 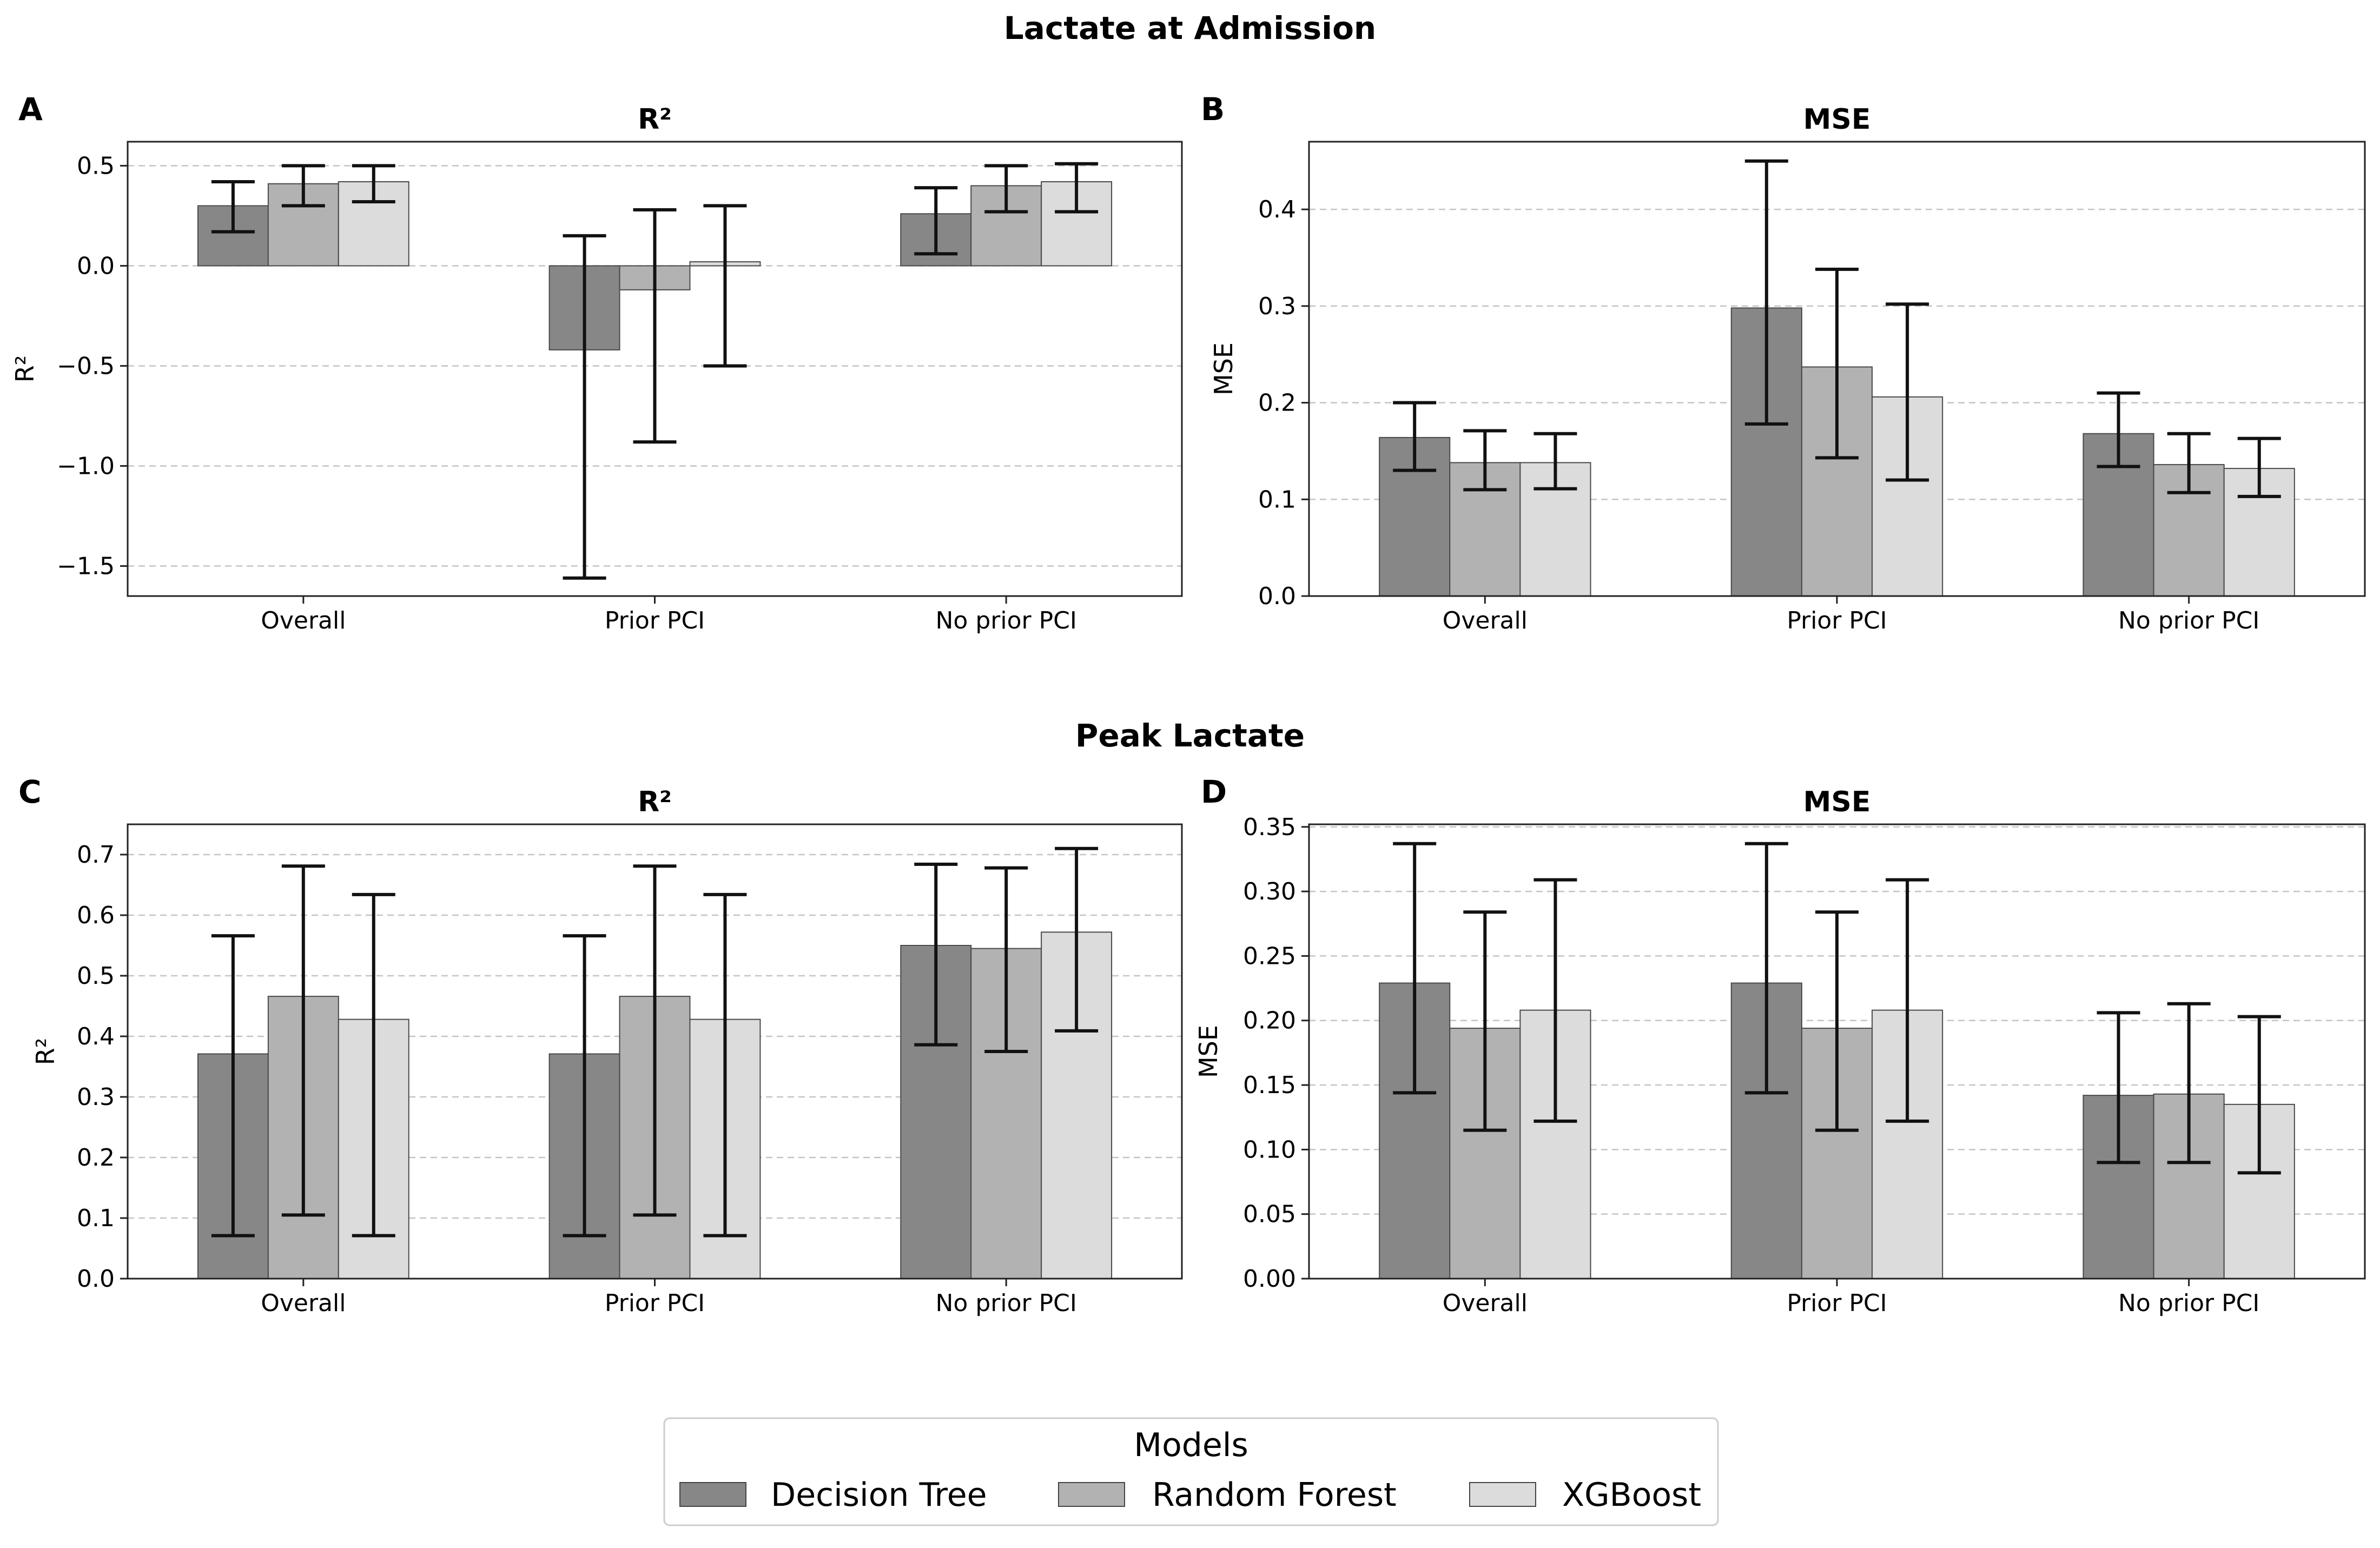 What do you see at coordinates (1269, 1021) in the screenshot?
I see `ytick-label-d-4: 0.20` at bounding box center [1269, 1021].